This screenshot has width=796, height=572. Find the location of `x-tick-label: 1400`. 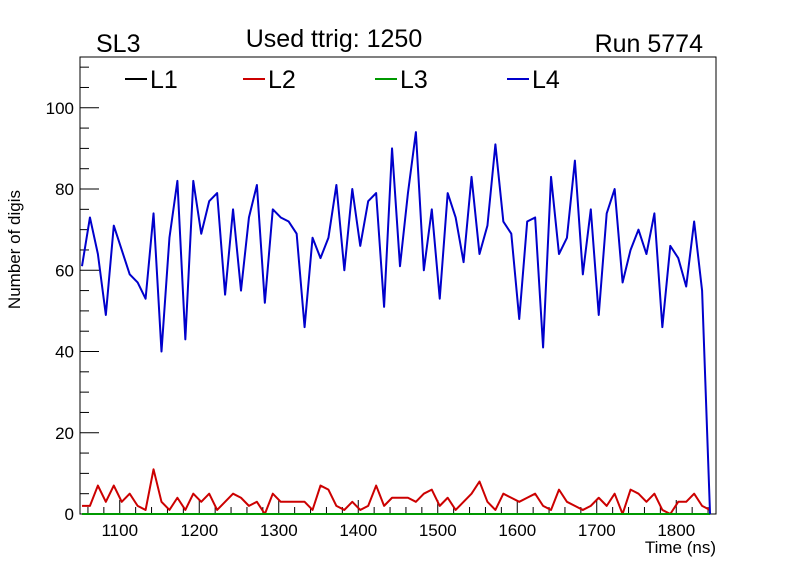

x-tick-label: 1400 is located at coordinates (358, 530).